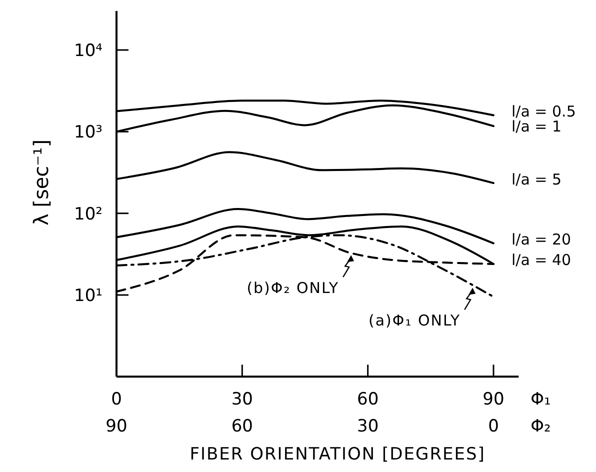 The height and width of the screenshot is (472, 596). Describe the element at coordinates (338, 454) in the screenshot. I see `x-axis-title: FIBER ORIENTATION [DEGREES]` at that location.